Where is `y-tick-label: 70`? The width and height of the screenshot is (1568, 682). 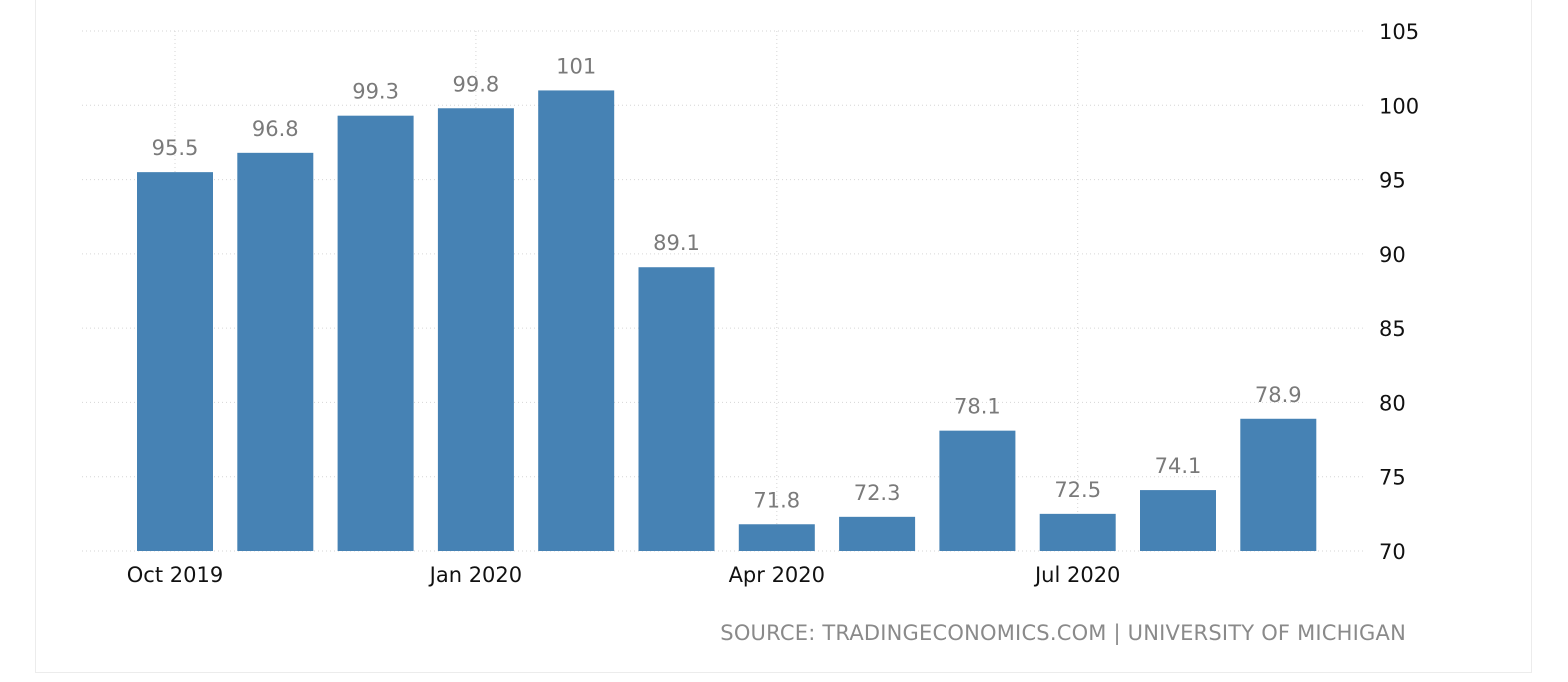 y-tick-label: 70 is located at coordinates (1392, 552).